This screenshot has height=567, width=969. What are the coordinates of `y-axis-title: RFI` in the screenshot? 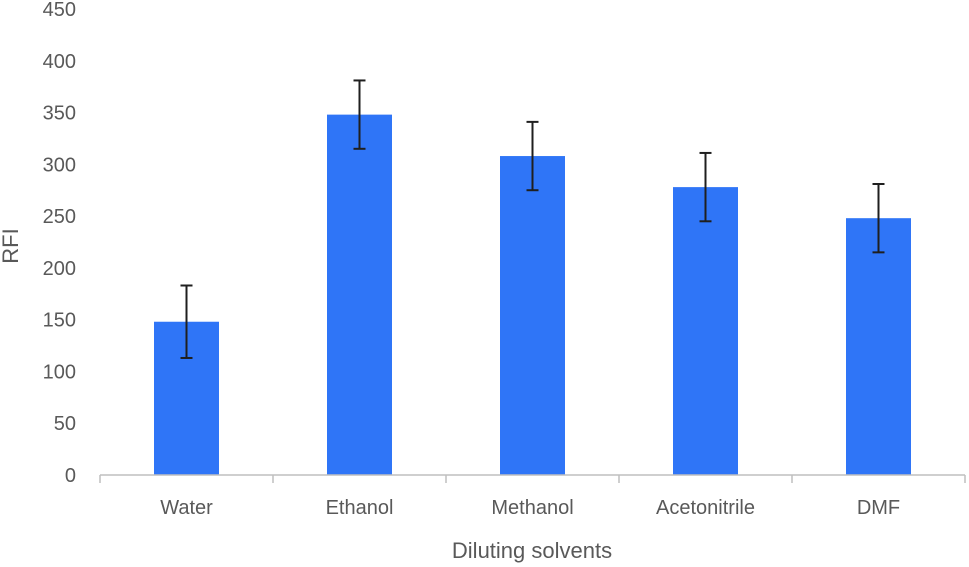 It's located at (11, 245).